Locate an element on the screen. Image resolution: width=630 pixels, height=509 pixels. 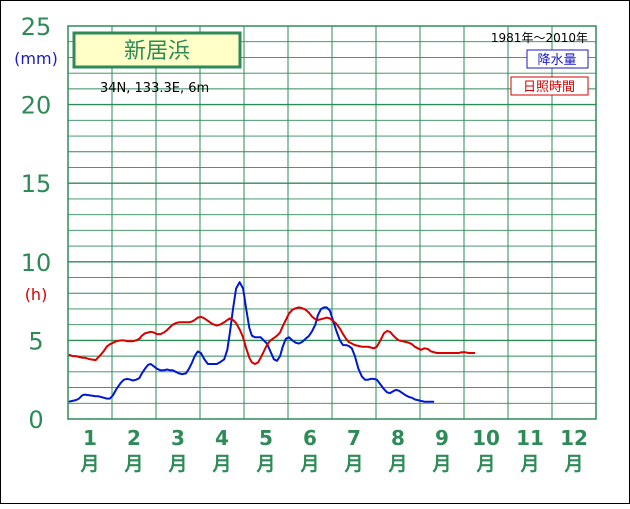
month-number-label: 6 is located at coordinates (310, 438).